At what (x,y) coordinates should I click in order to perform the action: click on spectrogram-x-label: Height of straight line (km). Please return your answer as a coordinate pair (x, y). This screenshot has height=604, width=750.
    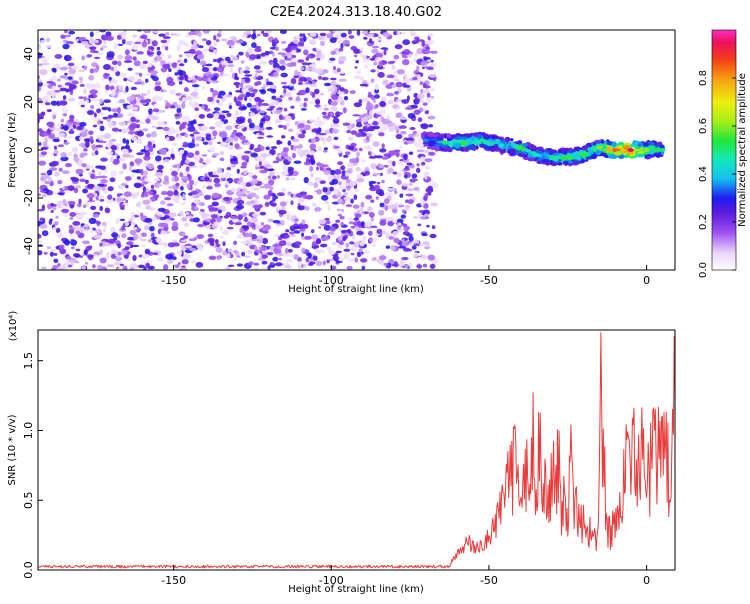
    Looking at the image, I should click on (356, 289).